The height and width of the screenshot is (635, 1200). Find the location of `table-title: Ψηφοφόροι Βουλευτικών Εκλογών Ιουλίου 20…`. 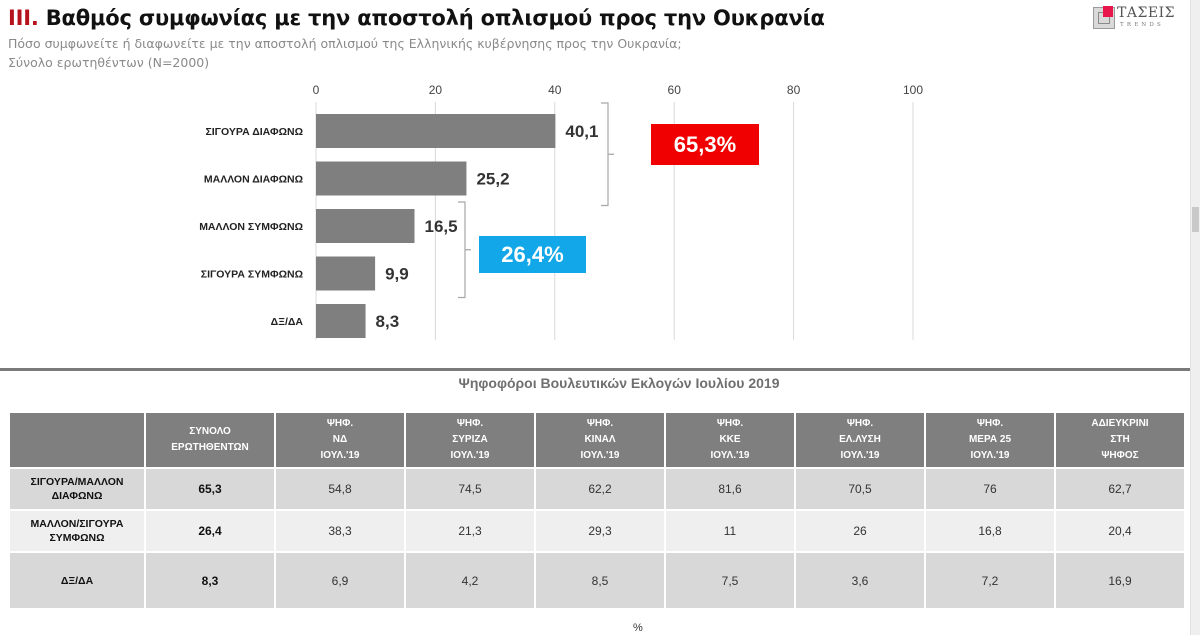

table-title: Ψηφοφόροι Βουλευτικών Εκλογών Ιουλίου 20… is located at coordinates (619, 383).